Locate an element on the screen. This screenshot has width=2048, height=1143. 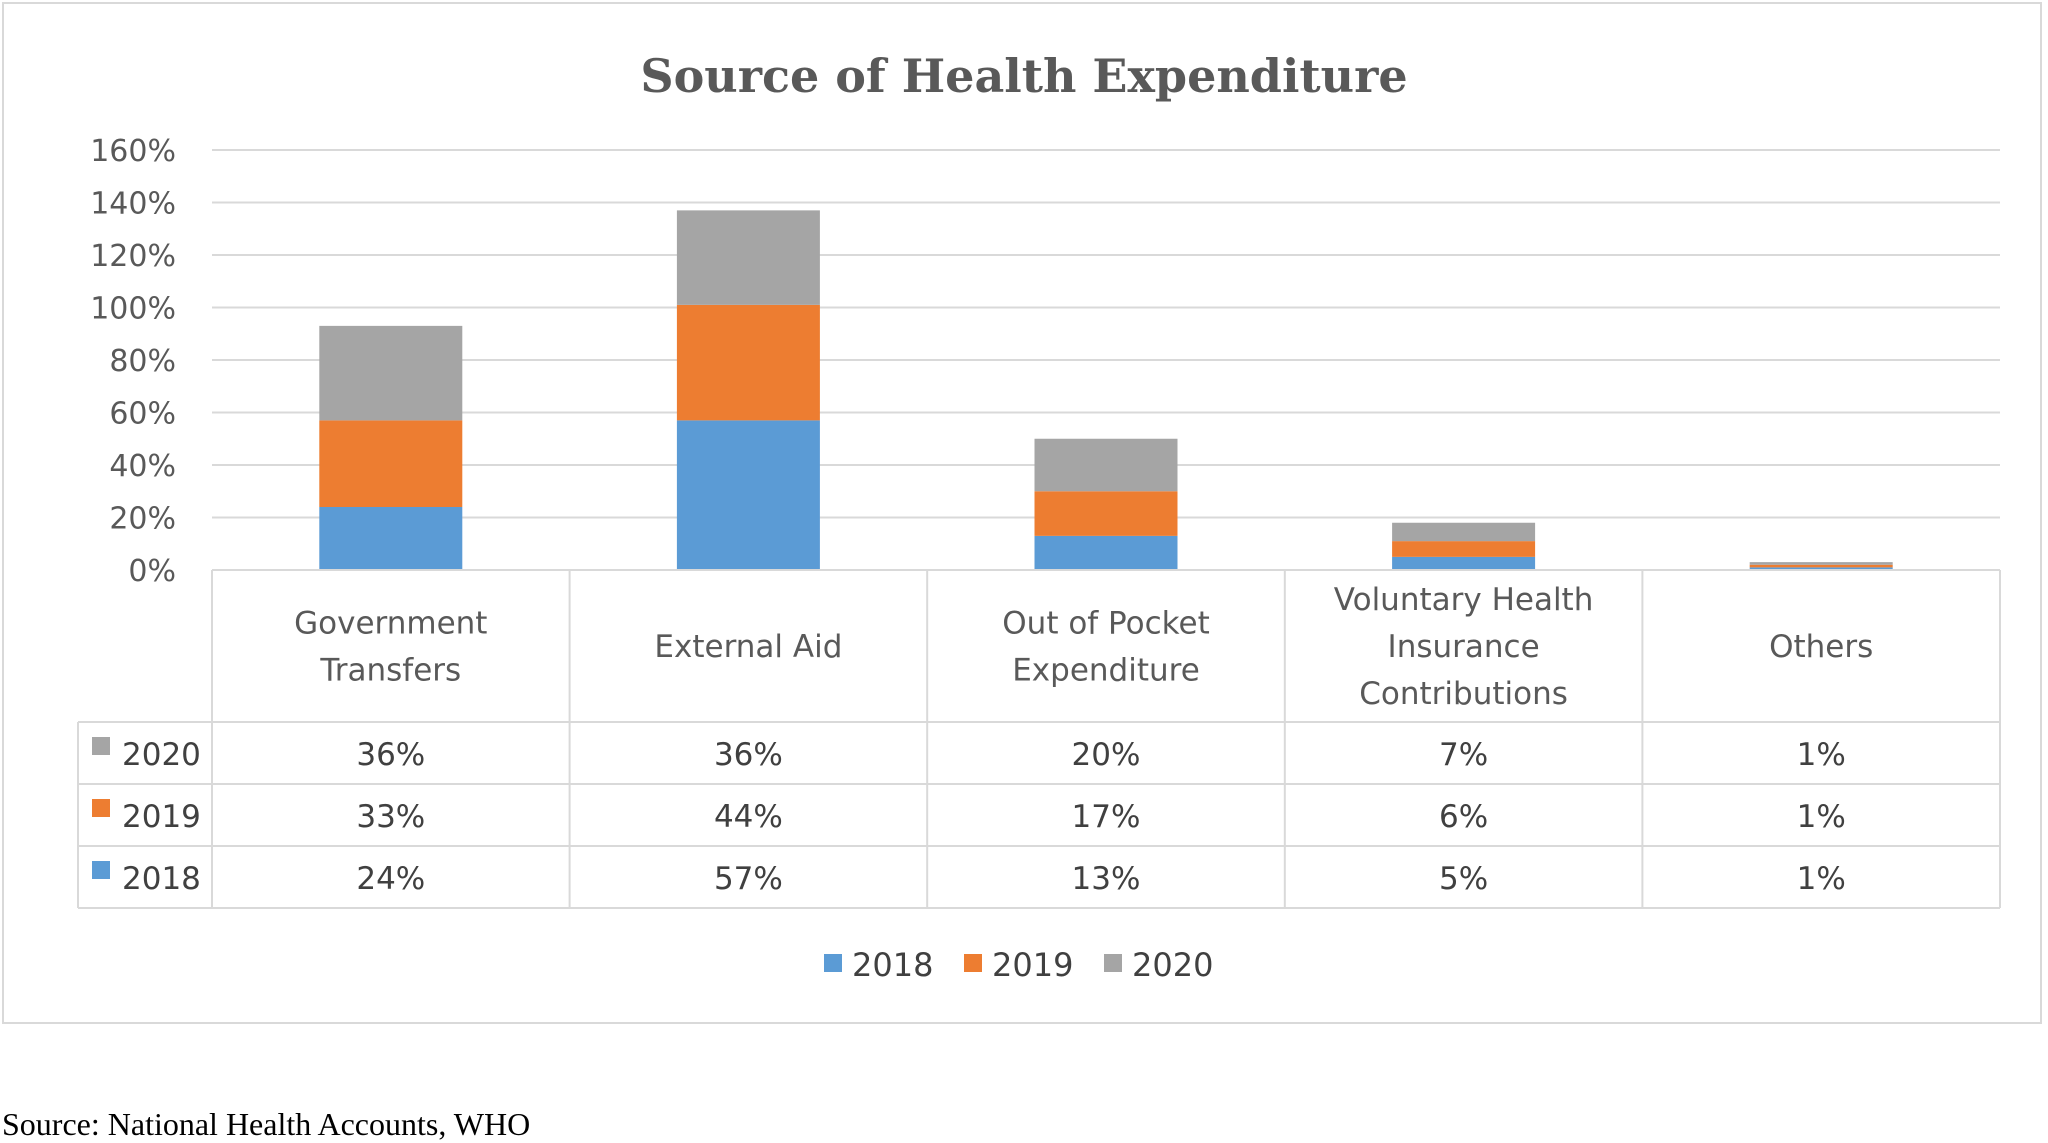
table-cell-value: 24% is located at coordinates (390, 879).